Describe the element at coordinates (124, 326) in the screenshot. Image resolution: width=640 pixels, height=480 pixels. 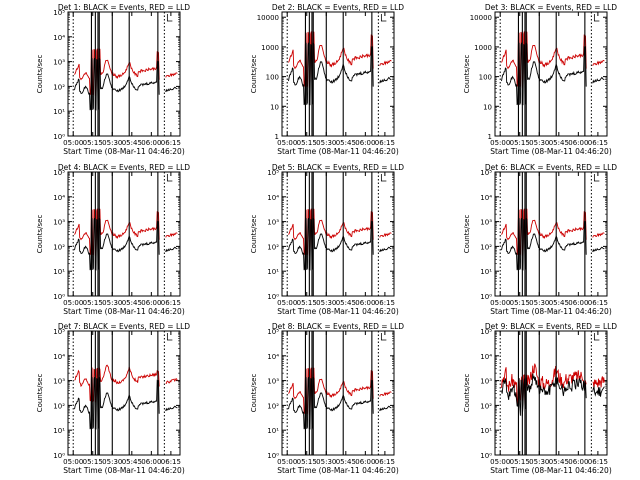
I see `panel-title: Det 7: BLACK = Events, RED = LLD` at that location.